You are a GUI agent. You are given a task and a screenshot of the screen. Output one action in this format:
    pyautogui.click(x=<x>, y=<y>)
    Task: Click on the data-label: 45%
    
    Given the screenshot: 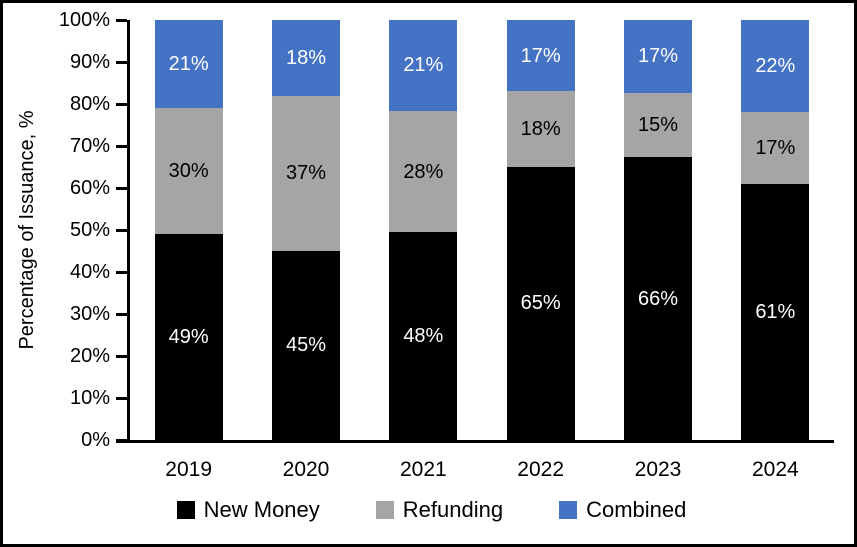 What is the action you would take?
    pyautogui.click(x=306, y=345)
    